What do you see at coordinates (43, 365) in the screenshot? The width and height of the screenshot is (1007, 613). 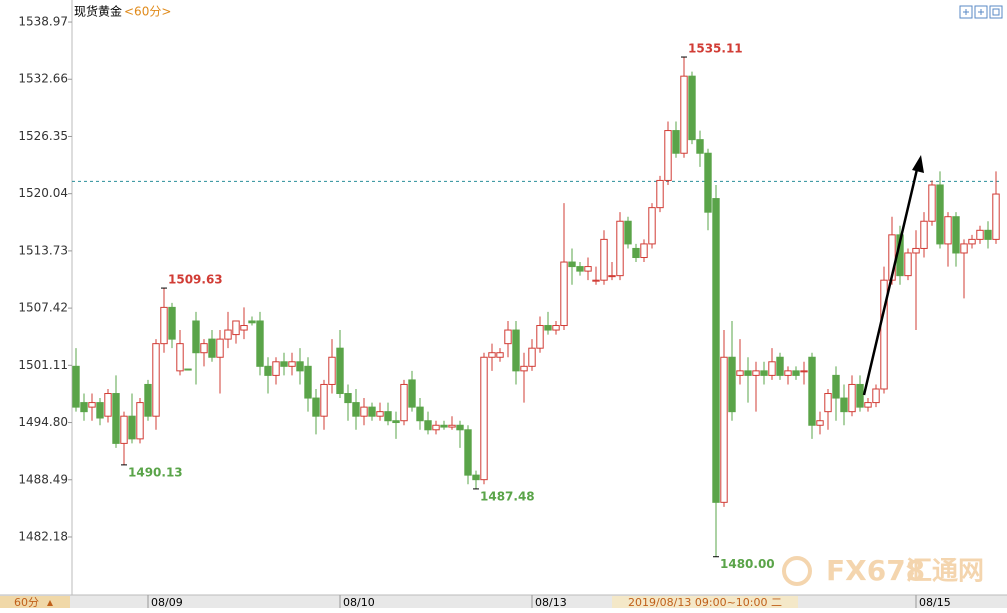 I see `y-tick-label: 1501.11` at bounding box center [43, 365].